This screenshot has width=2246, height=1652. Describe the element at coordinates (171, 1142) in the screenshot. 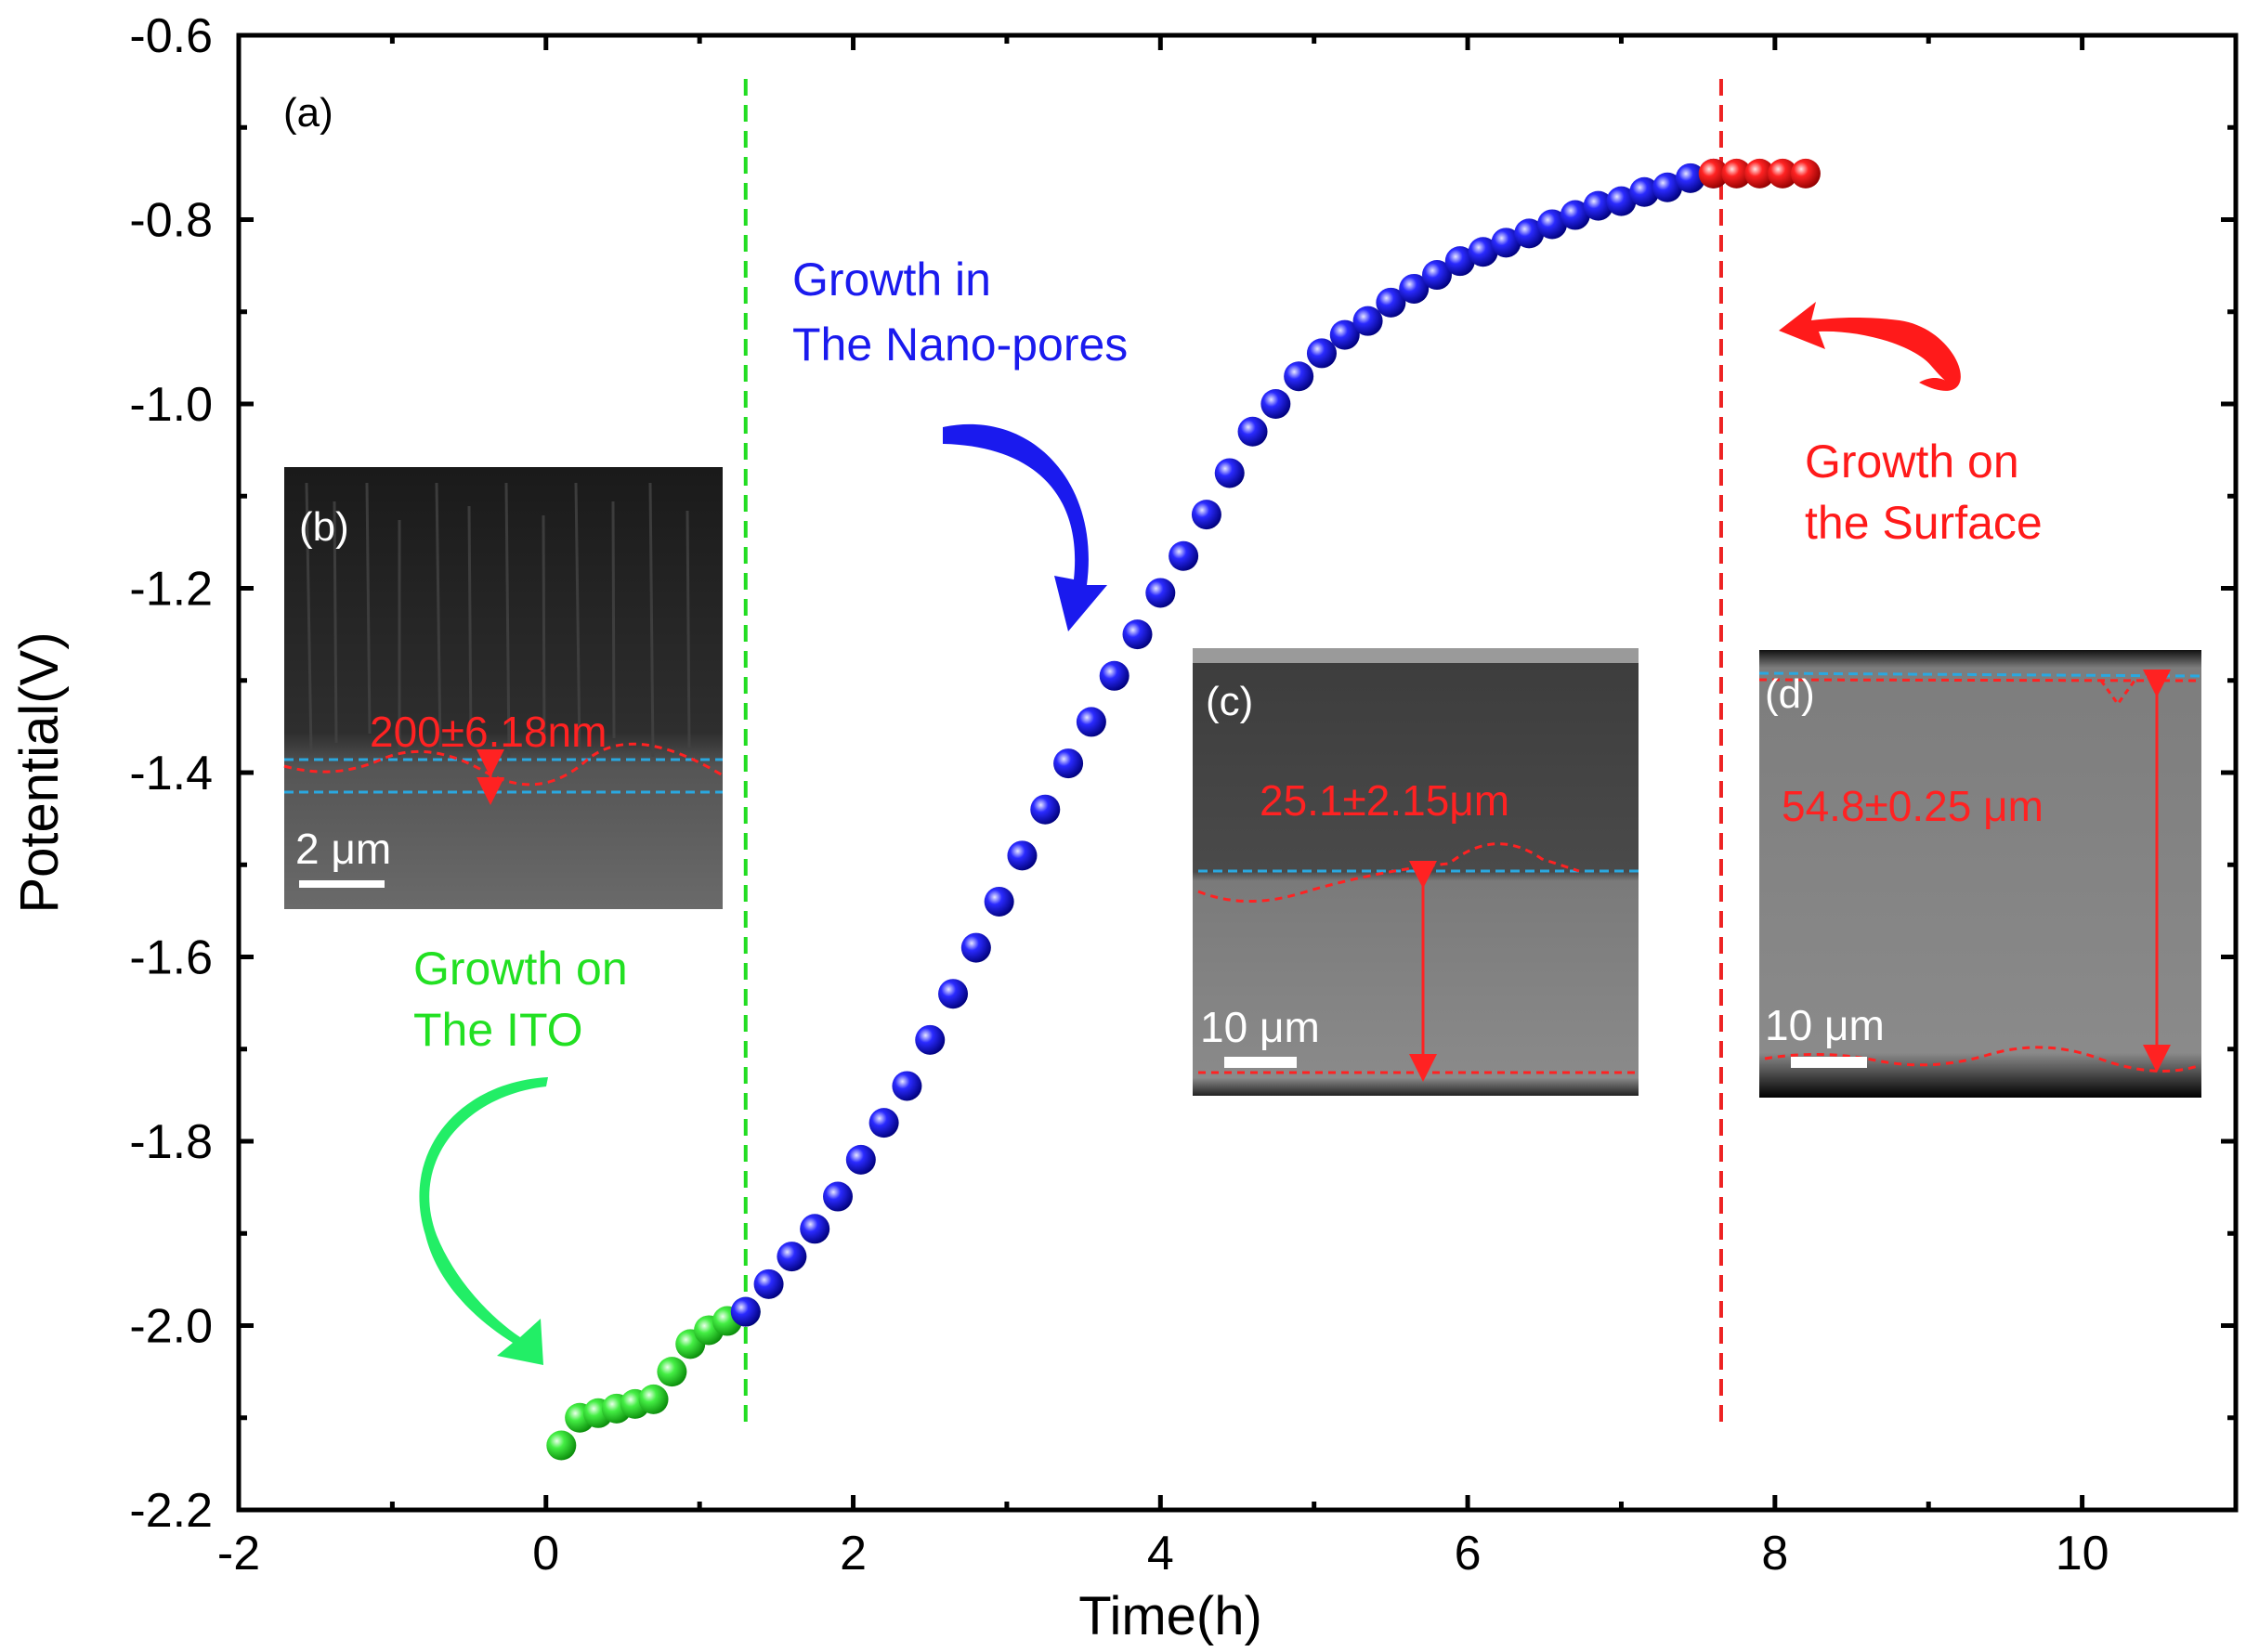

I see `y-tick-label: -1.8` at that location.